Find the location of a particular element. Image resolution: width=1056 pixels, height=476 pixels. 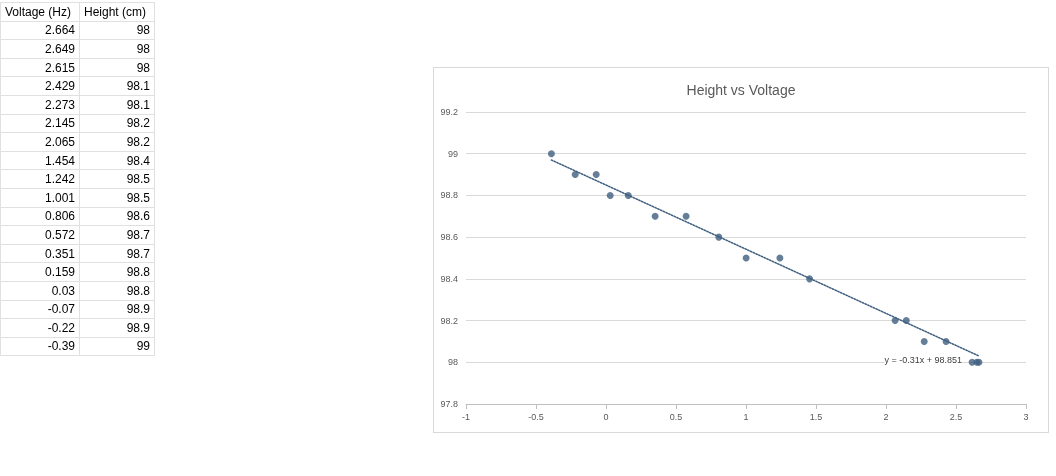

y-tick-label: 98 is located at coordinates (452, 362).